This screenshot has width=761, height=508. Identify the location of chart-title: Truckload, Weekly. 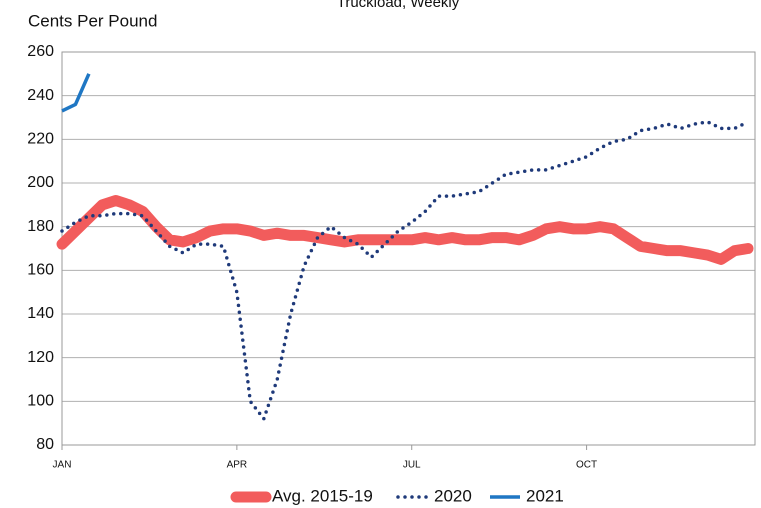
(398, 5).